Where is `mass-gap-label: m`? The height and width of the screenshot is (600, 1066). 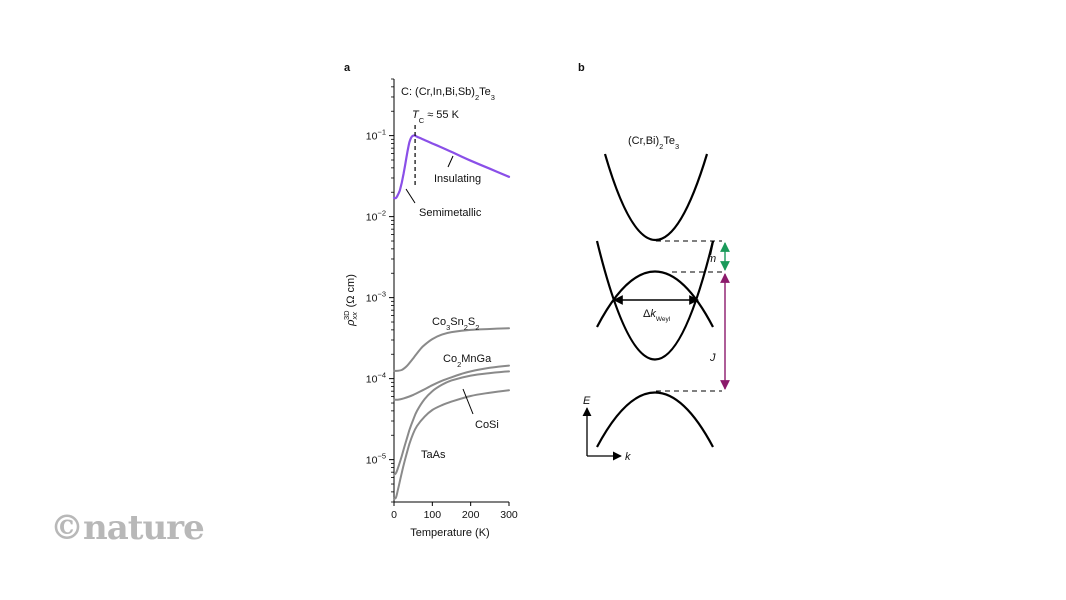 mass-gap-label: m is located at coordinates (711, 259).